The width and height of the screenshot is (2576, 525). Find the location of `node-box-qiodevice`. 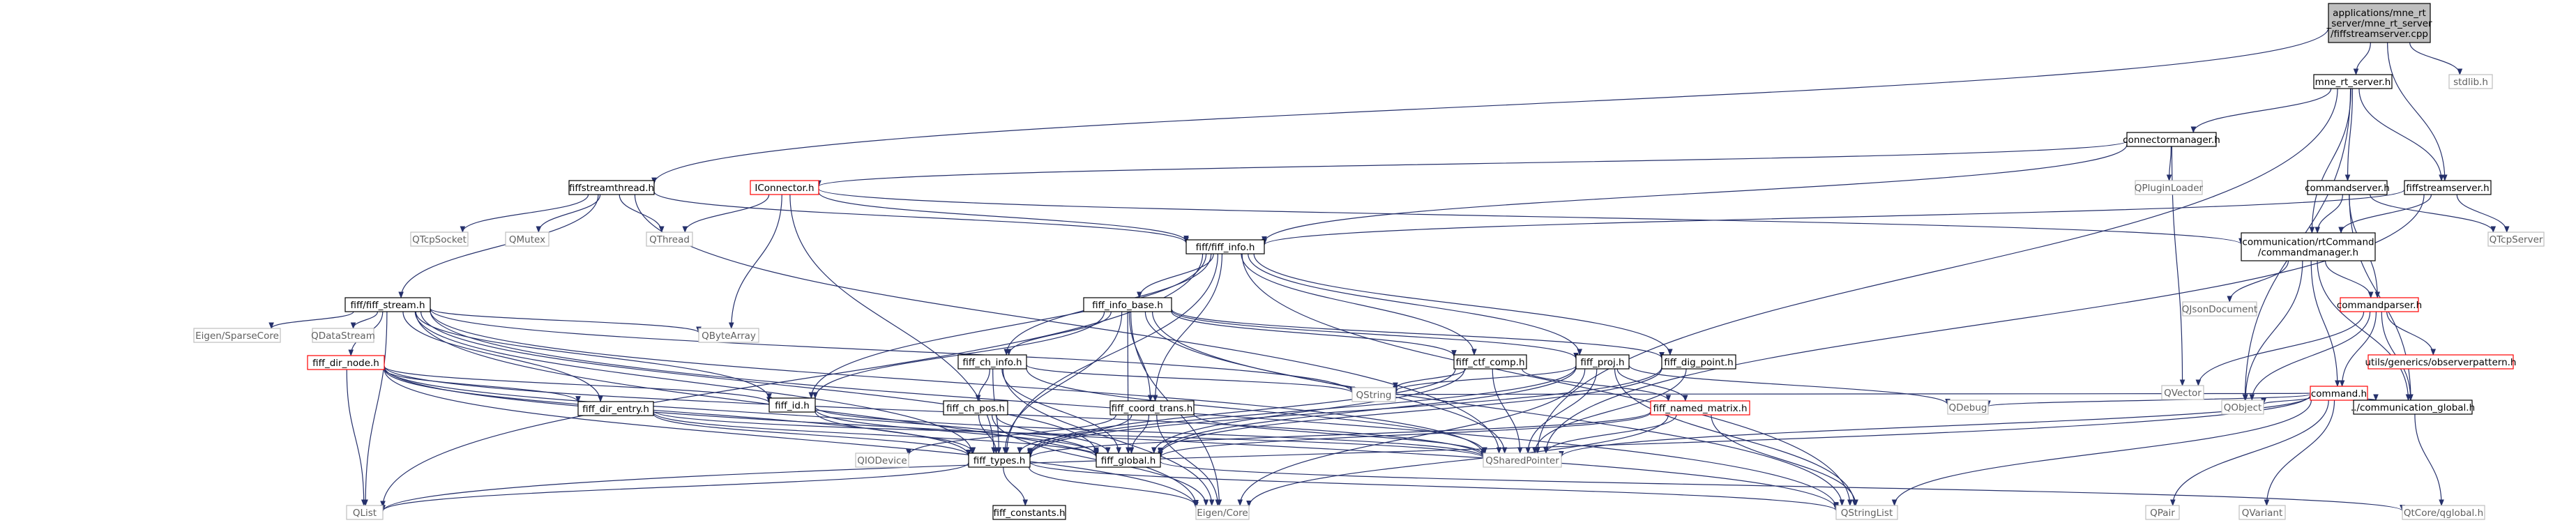

node-box-qiodevice is located at coordinates (882, 460).